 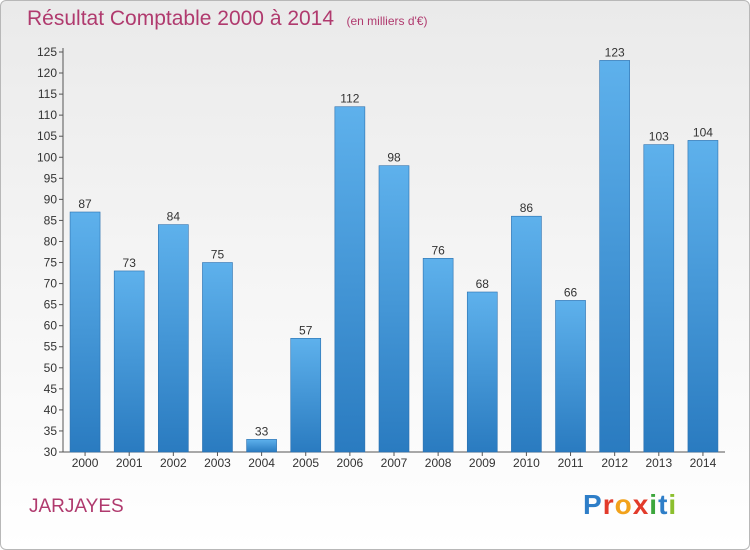 What do you see at coordinates (47, 94) in the screenshot?
I see `y-tick-label: 115` at bounding box center [47, 94].